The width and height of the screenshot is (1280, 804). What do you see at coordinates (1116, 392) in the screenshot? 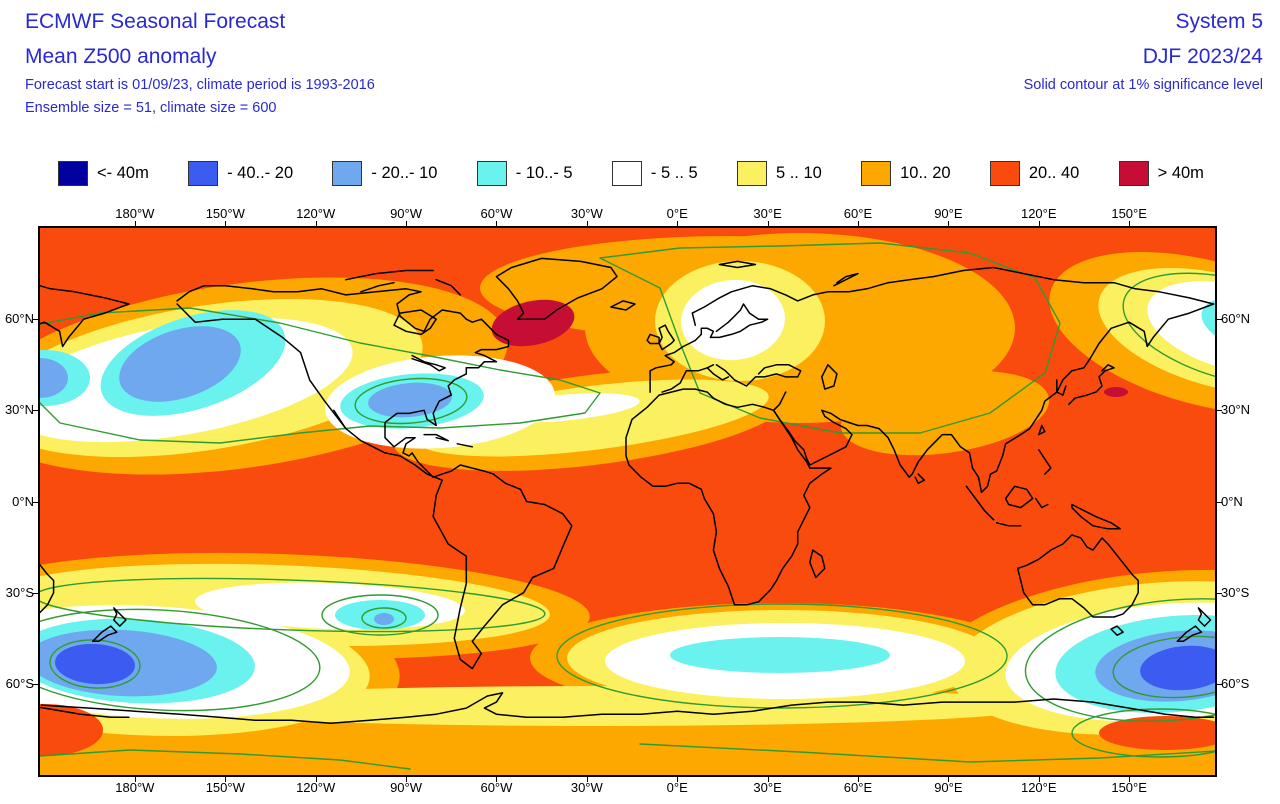
I see `anomaly-blob-darkred` at bounding box center [1116, 392].